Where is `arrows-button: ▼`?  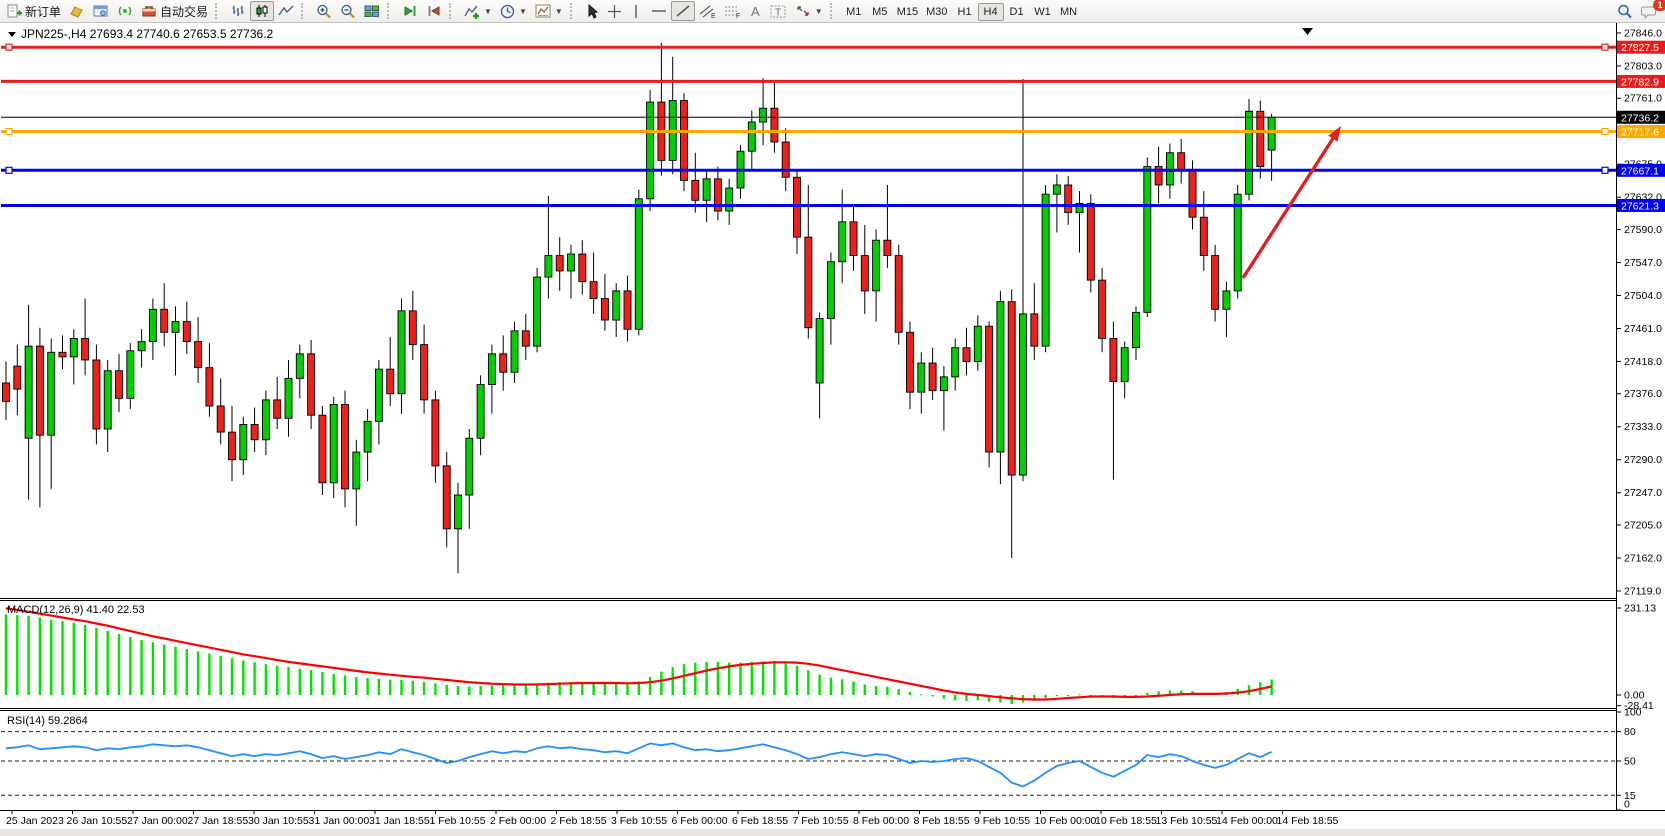 arrows-button: ▼ is located at coordinates (809, 11).